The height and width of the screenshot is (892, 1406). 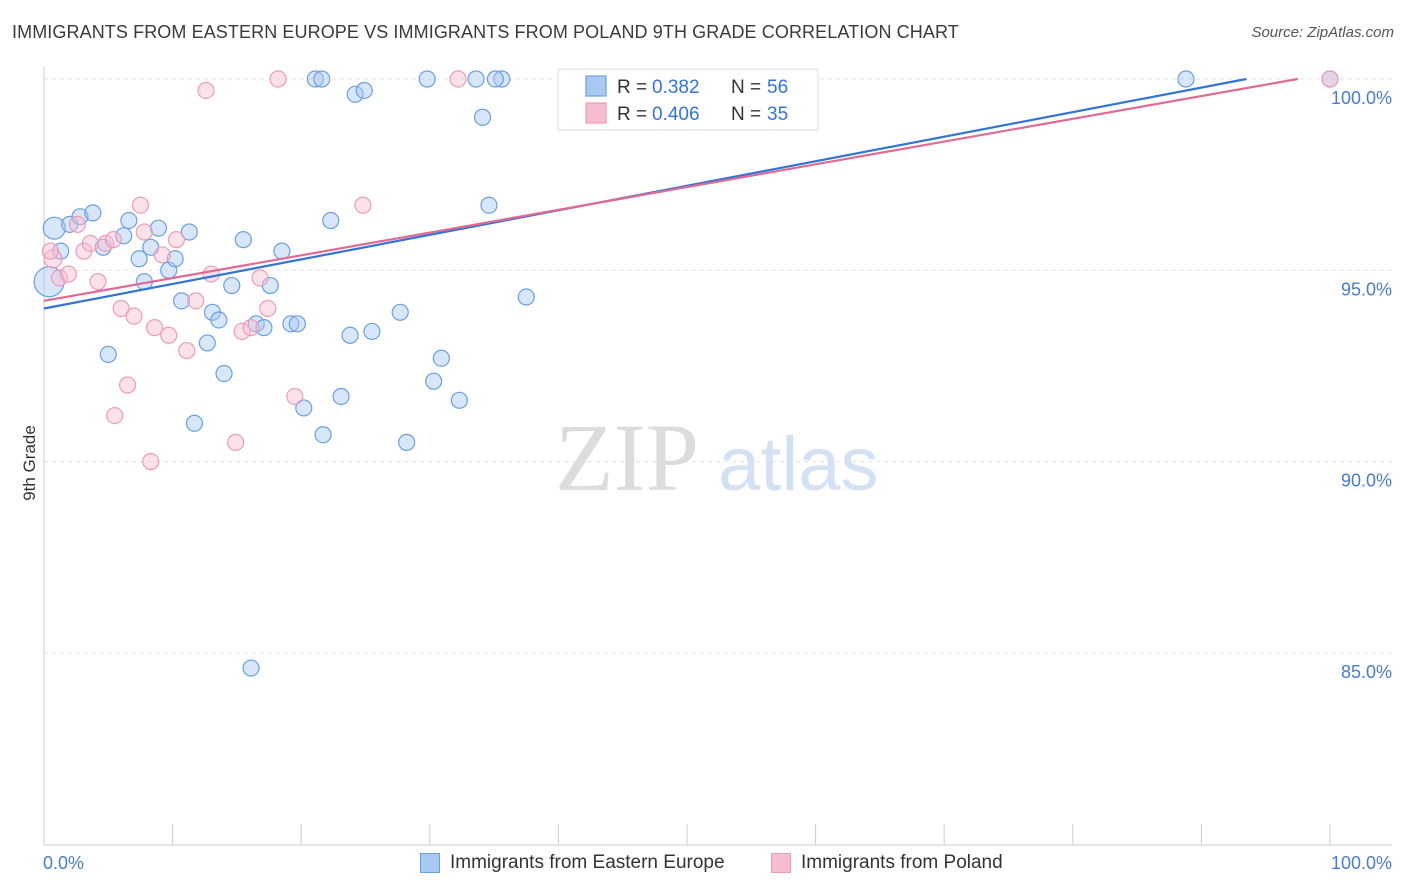 I want to click on y-tick-label-0: 100.0%, so click(x=1361, y=98).